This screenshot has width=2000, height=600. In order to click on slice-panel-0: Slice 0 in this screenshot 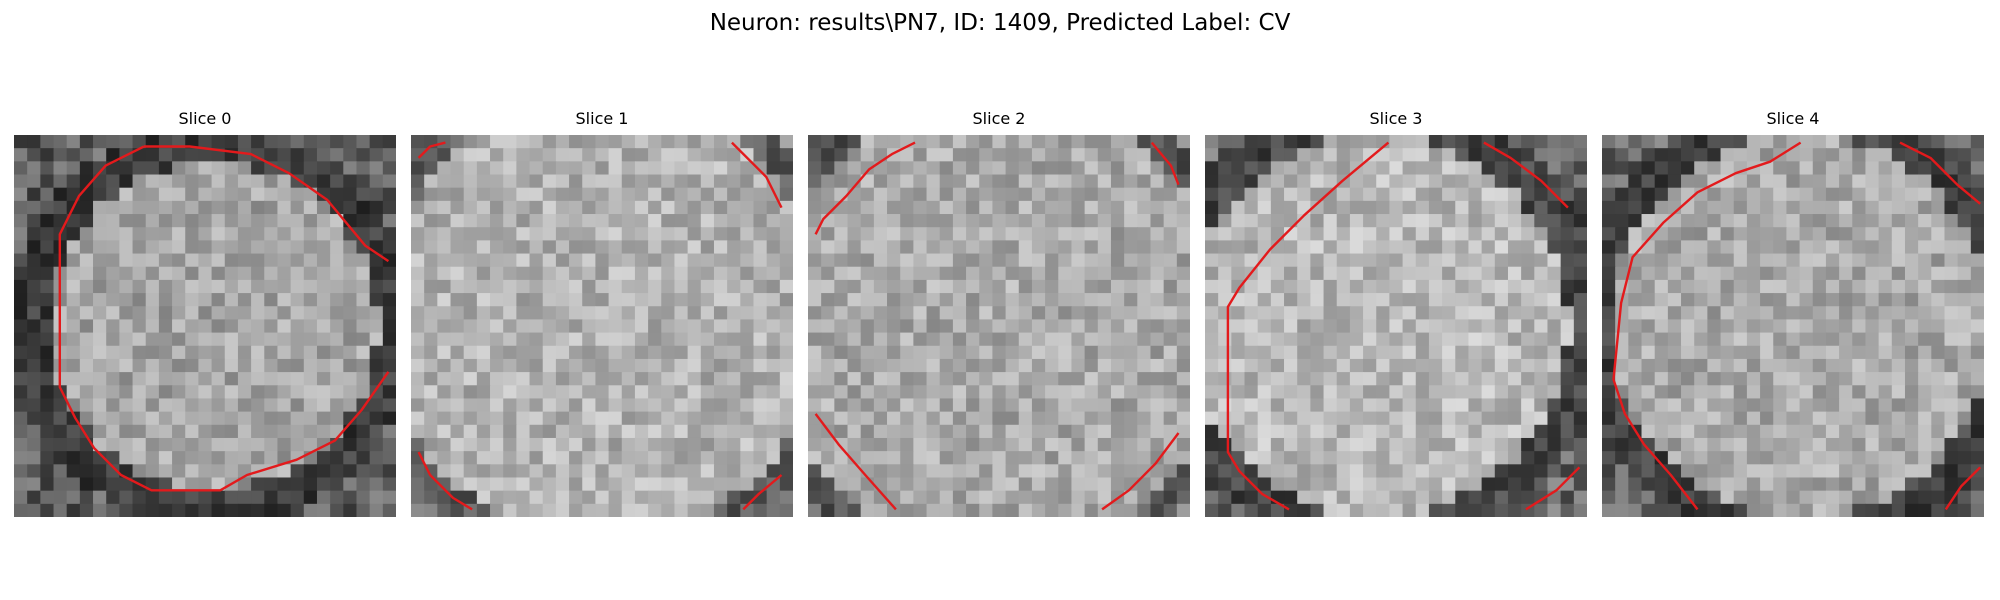, I will do `click(205, 119)`.